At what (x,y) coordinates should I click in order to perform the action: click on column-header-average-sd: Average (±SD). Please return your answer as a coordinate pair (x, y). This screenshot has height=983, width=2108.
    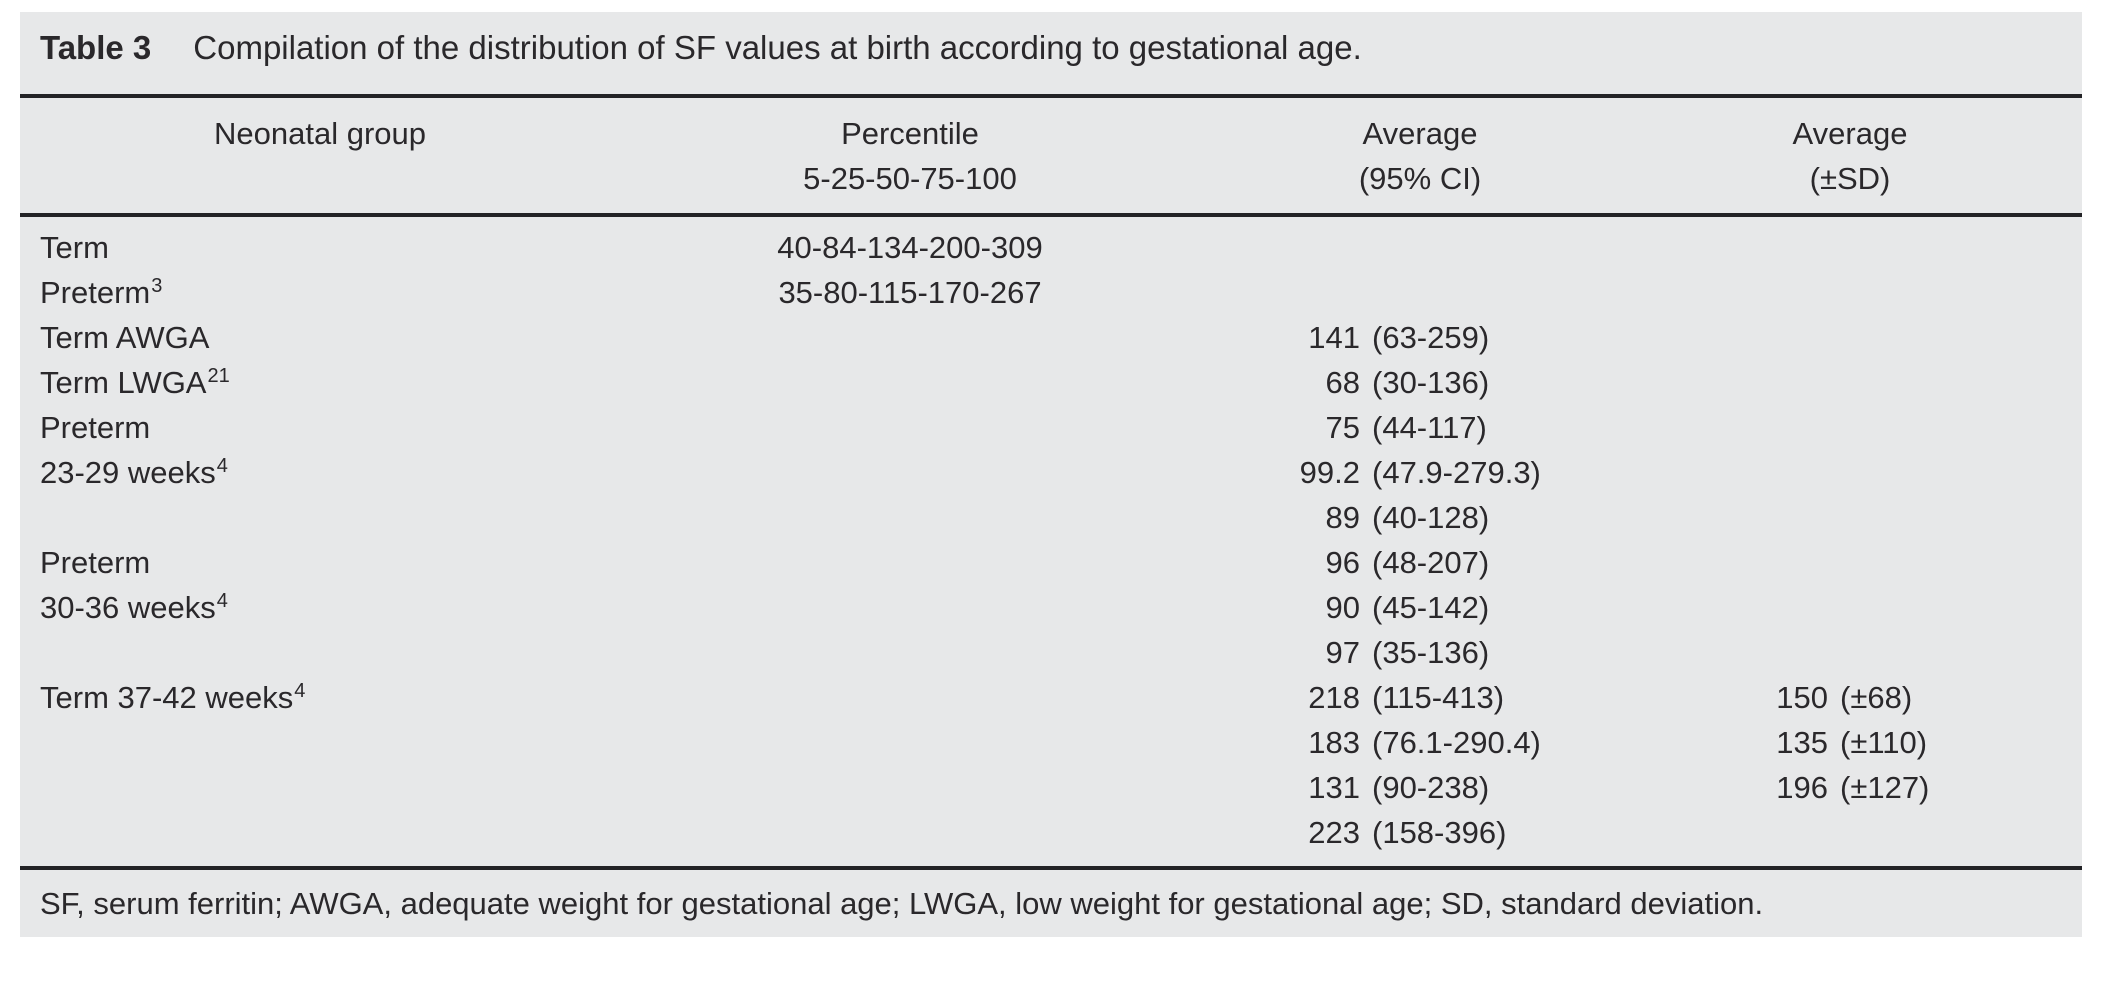
    Looking at the image, I should click on (1850, 155).